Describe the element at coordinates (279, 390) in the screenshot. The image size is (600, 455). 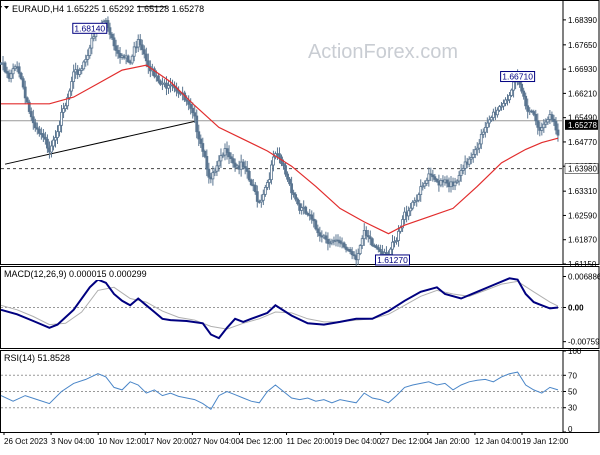
I see `rsi-line` at that location.